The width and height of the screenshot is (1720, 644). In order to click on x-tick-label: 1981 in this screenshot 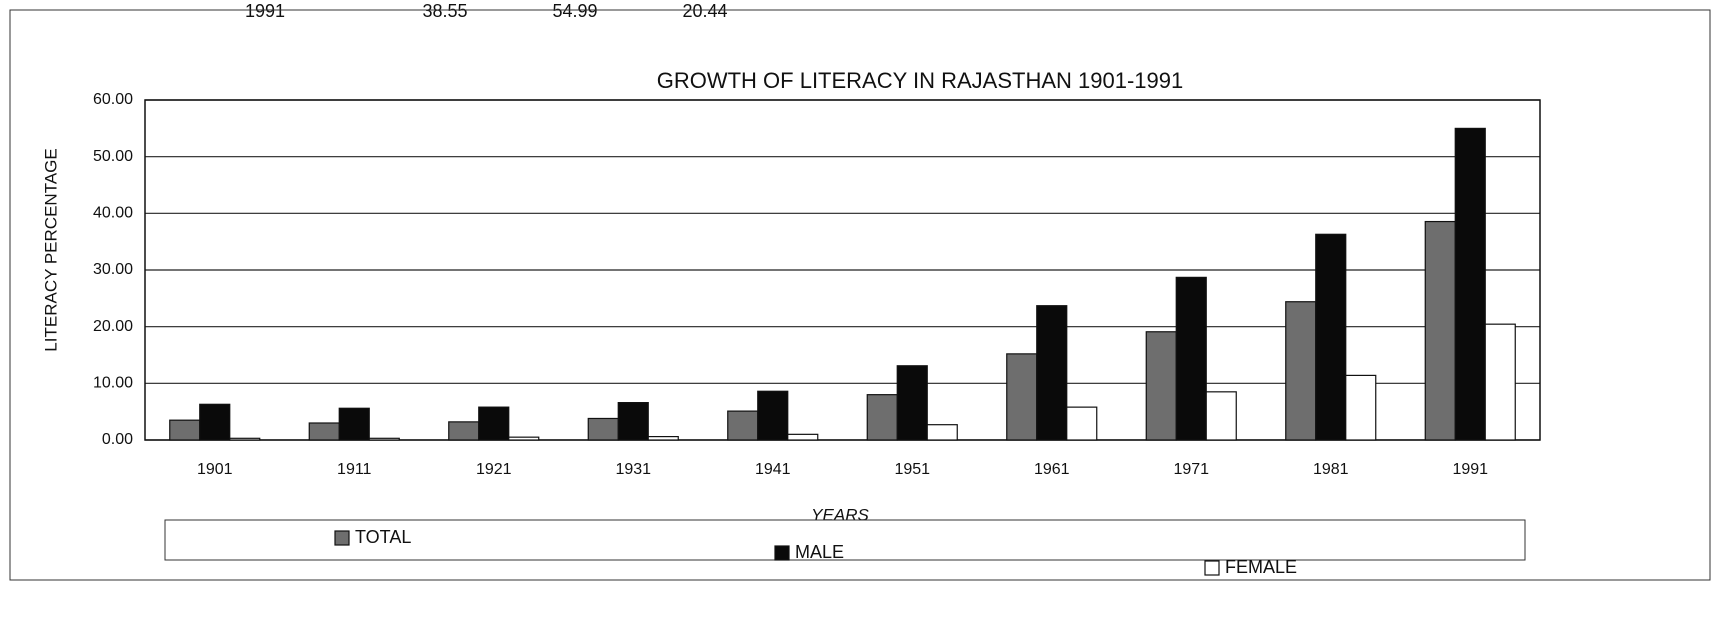, I will do `click(1331, 469)`.